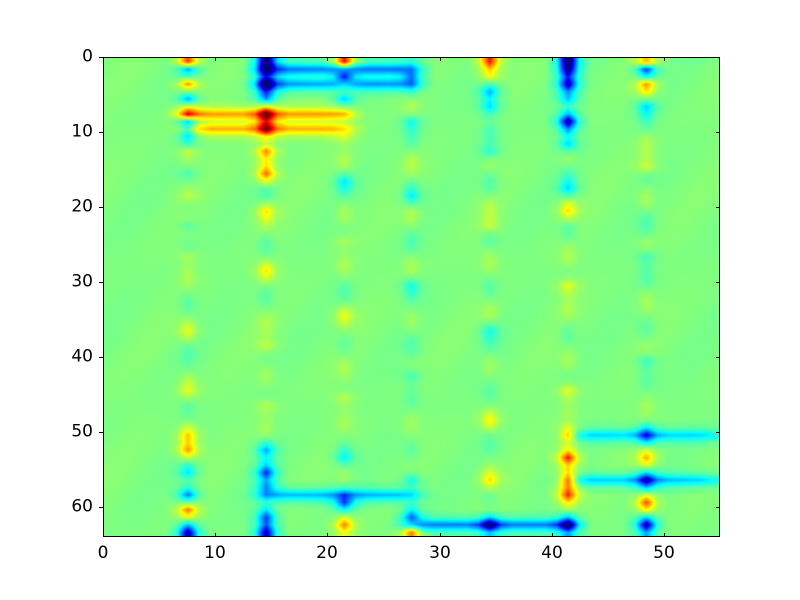 The width and height of the screenshot is (800, 600). What do you see at coordinates (664, 553) in the screenshot?
I see `x-tick-label: 50` at bounding box center [664, 553].